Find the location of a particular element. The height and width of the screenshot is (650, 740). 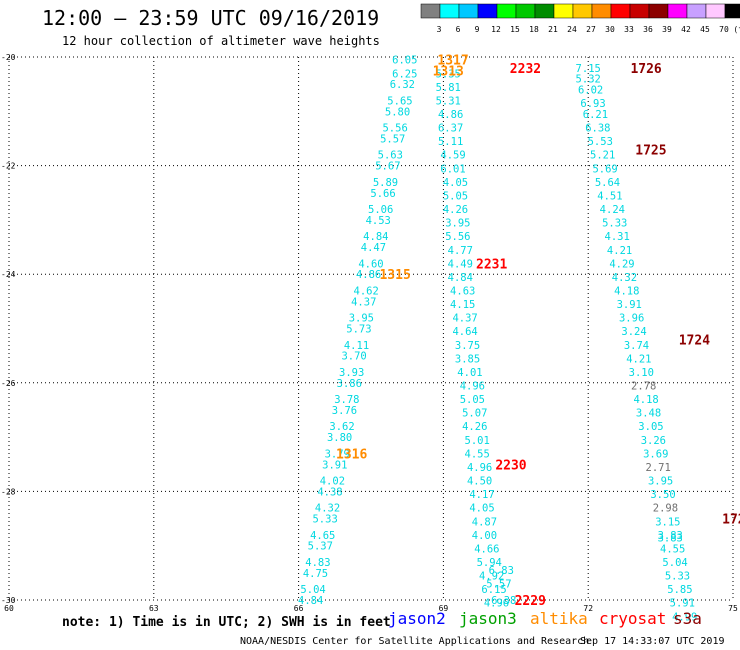

scale-label: 30 is located at coordinates (610, 29).